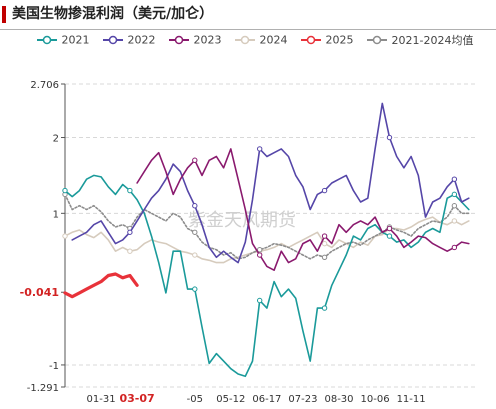 The width and height of the screenshot is (496, 409). What do you see at coordinates (248, 15) in the screenshot?
I see `title-row: 美国生物掺混利润（美元/加仑）` at bounding box center [248, 15].